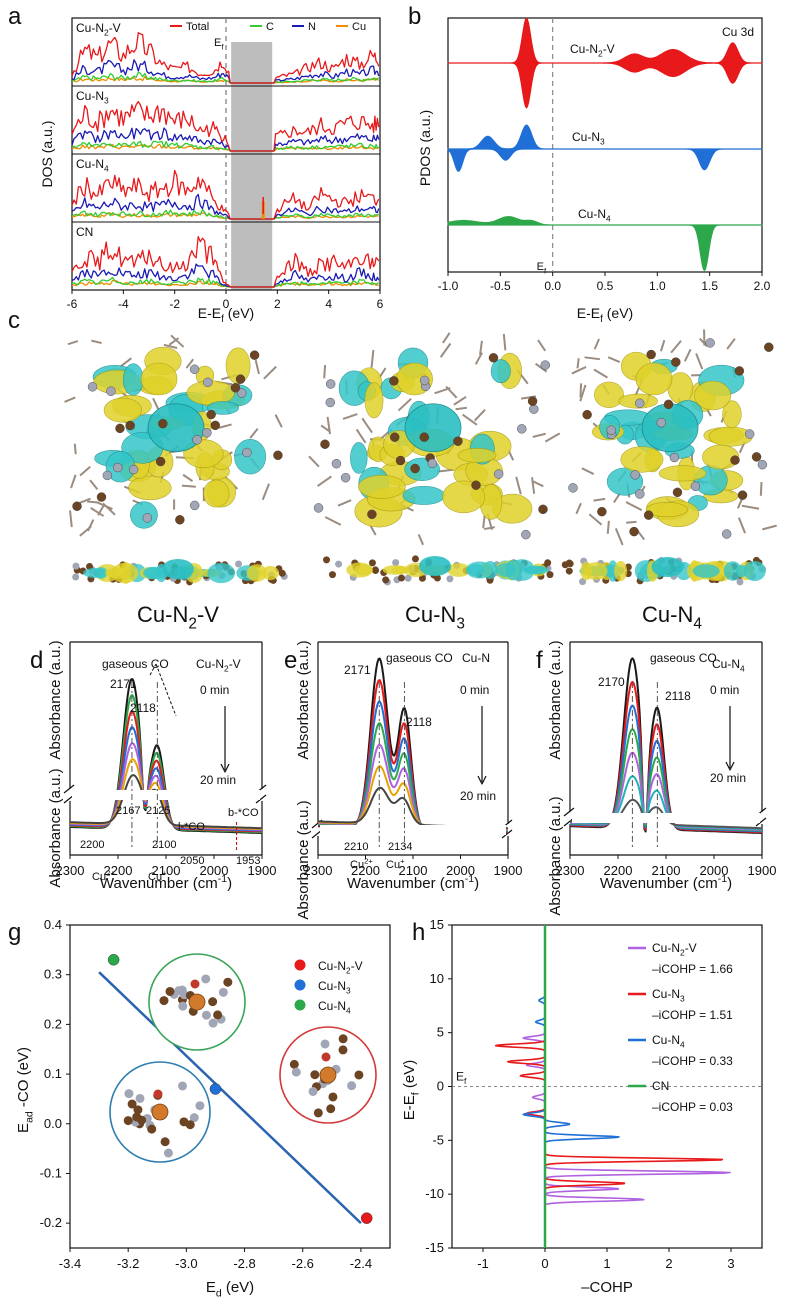  Describe the element at coordinates (356, 847) in the screenshot. I see `annotation-peak-2210: 2210` at that location.